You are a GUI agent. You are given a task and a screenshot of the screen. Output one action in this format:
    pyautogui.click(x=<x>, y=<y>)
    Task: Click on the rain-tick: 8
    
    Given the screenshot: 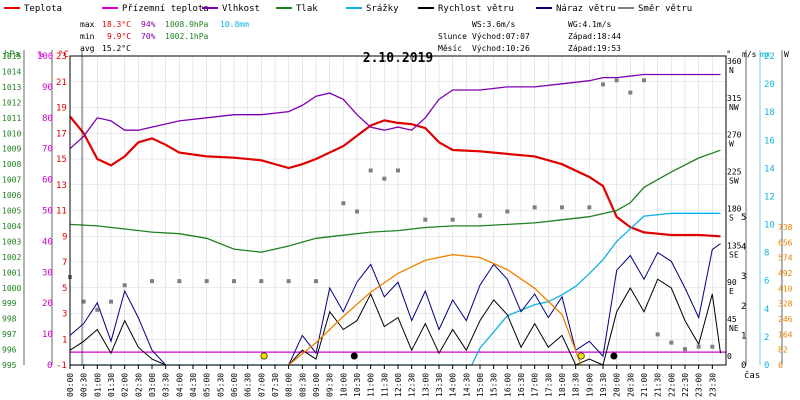 What is the action you would take?
    pyautogui.click(x=766, y=254)
    